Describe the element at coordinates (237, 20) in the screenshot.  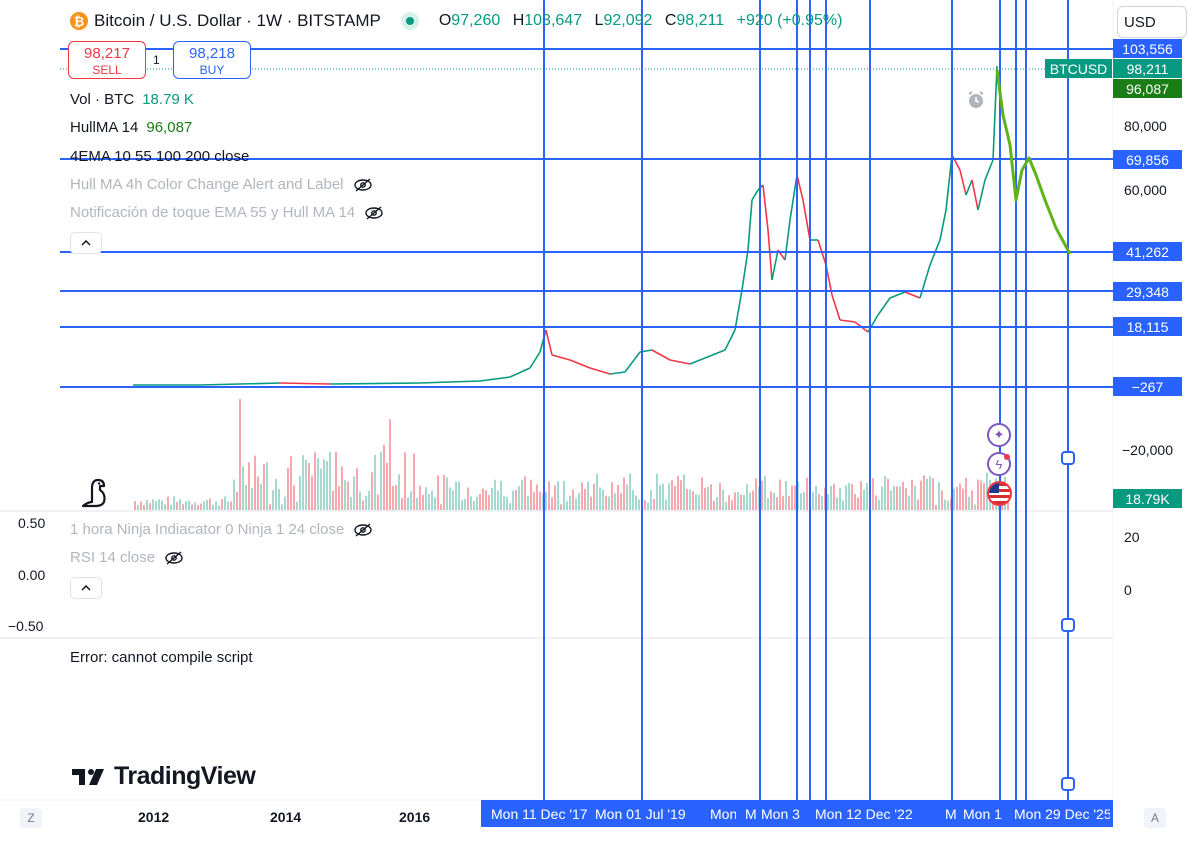
I see `symbol-title: Bitcoin / U.S. Dollar · 1W · BITSTAMP` at that location.